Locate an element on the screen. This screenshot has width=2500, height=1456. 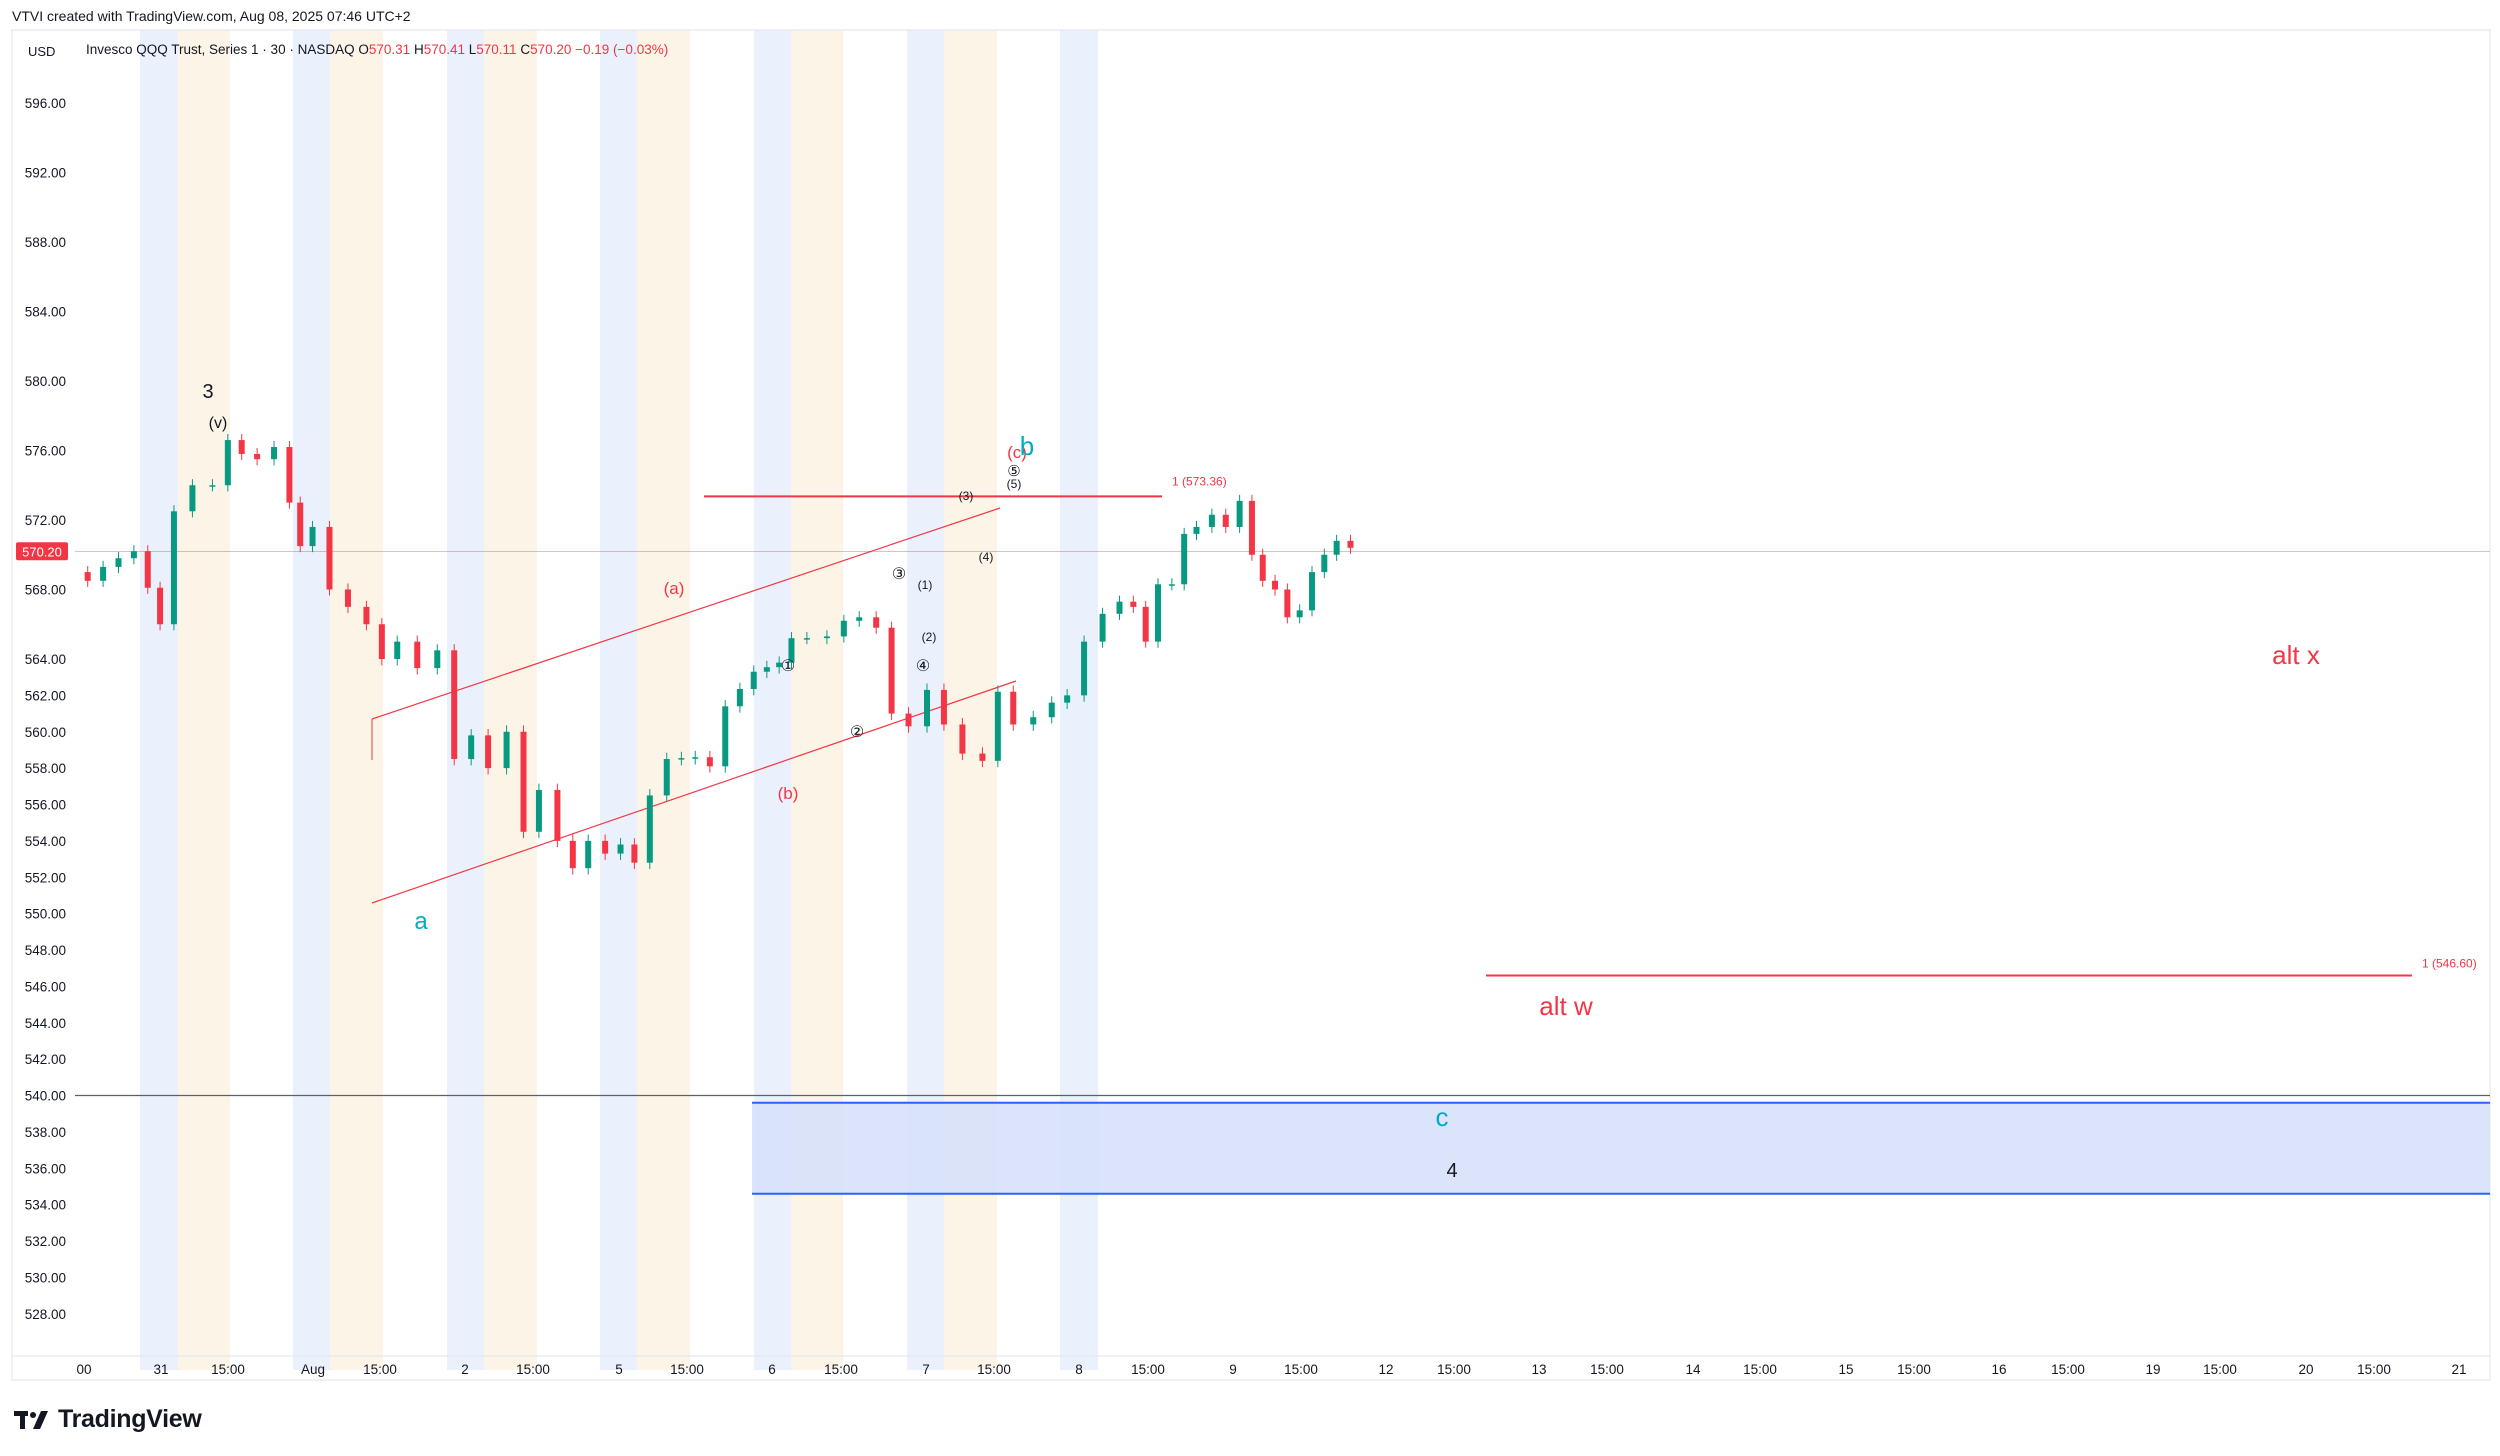
high-label: H is located at coordinates (418, 49).